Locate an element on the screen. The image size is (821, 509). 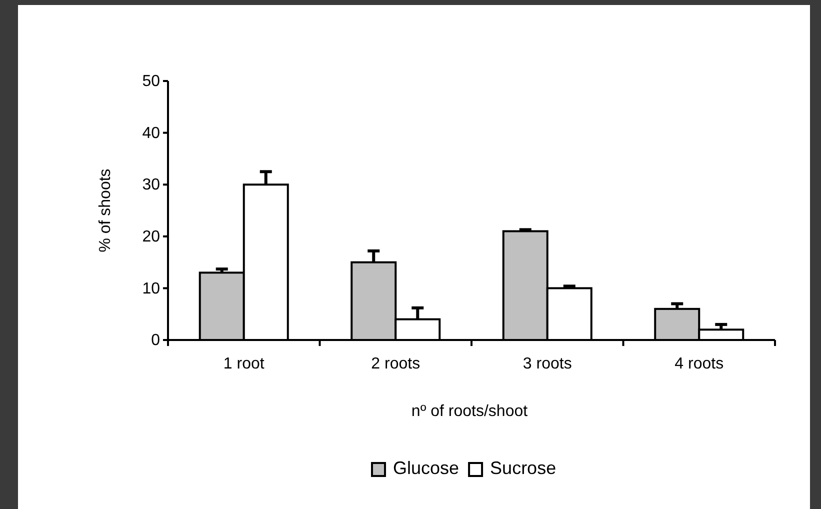
y-tick-label: 40 is located at coordinates (151, 133).